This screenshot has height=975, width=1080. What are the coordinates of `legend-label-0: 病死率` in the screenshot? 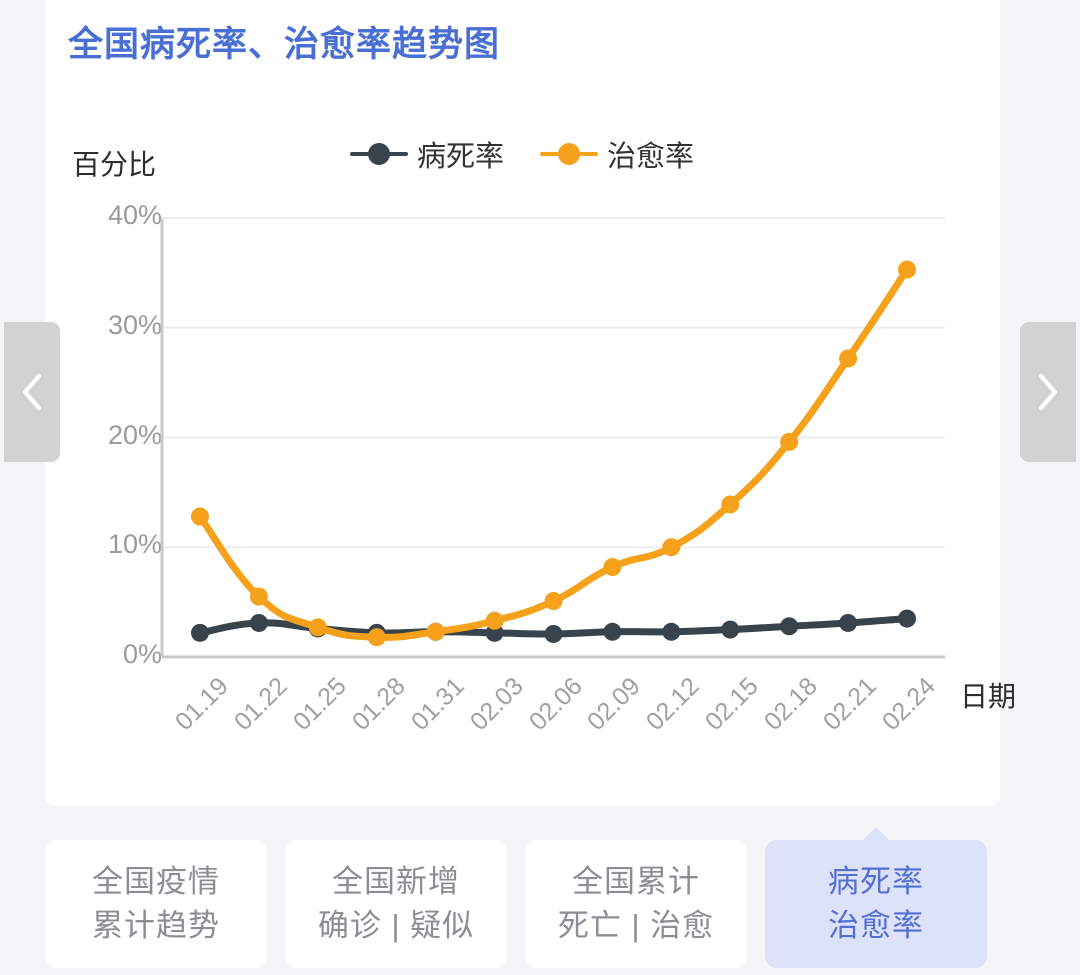 It's located at (461, 157).